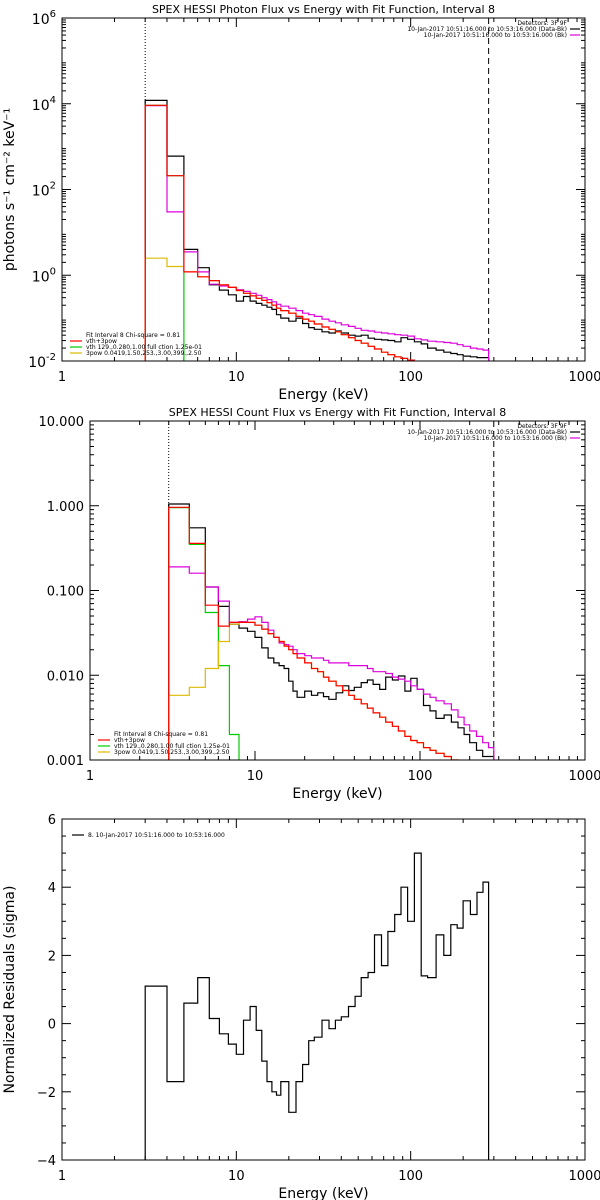 This screenshot has width=600, height=1200. What do you see at coordinates (65, 676) in the screenshot?
I see `y-tick-label: 0.010` at bounding box center [65, 676].